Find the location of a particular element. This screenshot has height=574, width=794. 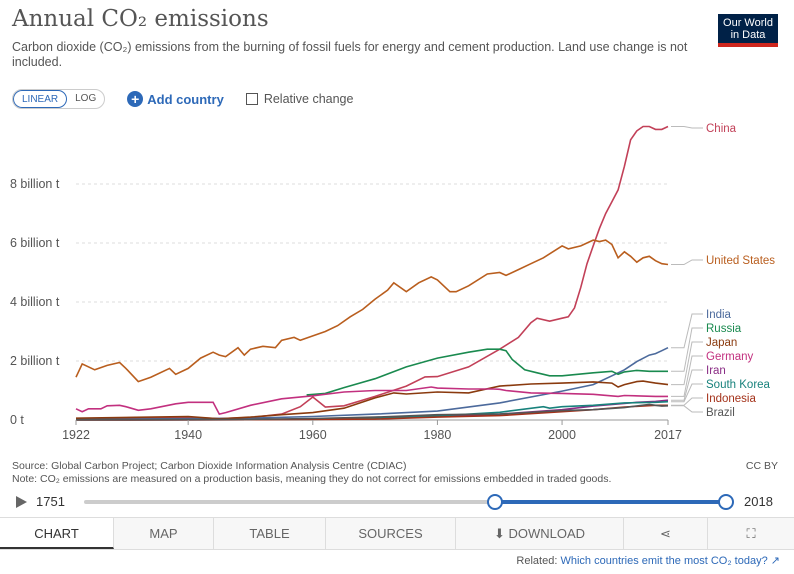

legend-label-china: China is located at coordinates (721, 129).